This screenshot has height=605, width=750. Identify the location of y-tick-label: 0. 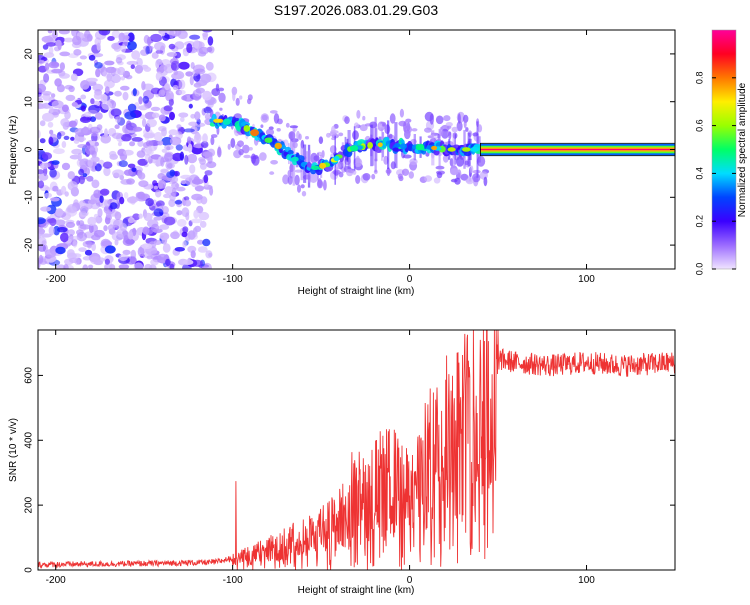
(29, 570).